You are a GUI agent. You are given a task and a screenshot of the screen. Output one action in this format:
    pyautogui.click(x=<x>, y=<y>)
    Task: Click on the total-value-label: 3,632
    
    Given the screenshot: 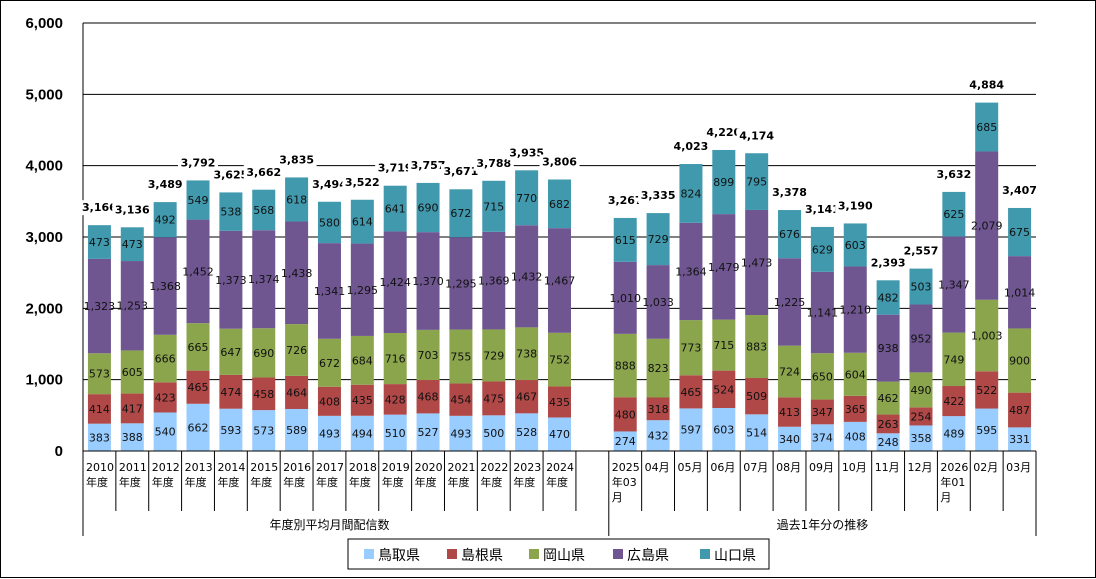 What is the action you would take?
    pyautogui.click(x=953, y=174)
    